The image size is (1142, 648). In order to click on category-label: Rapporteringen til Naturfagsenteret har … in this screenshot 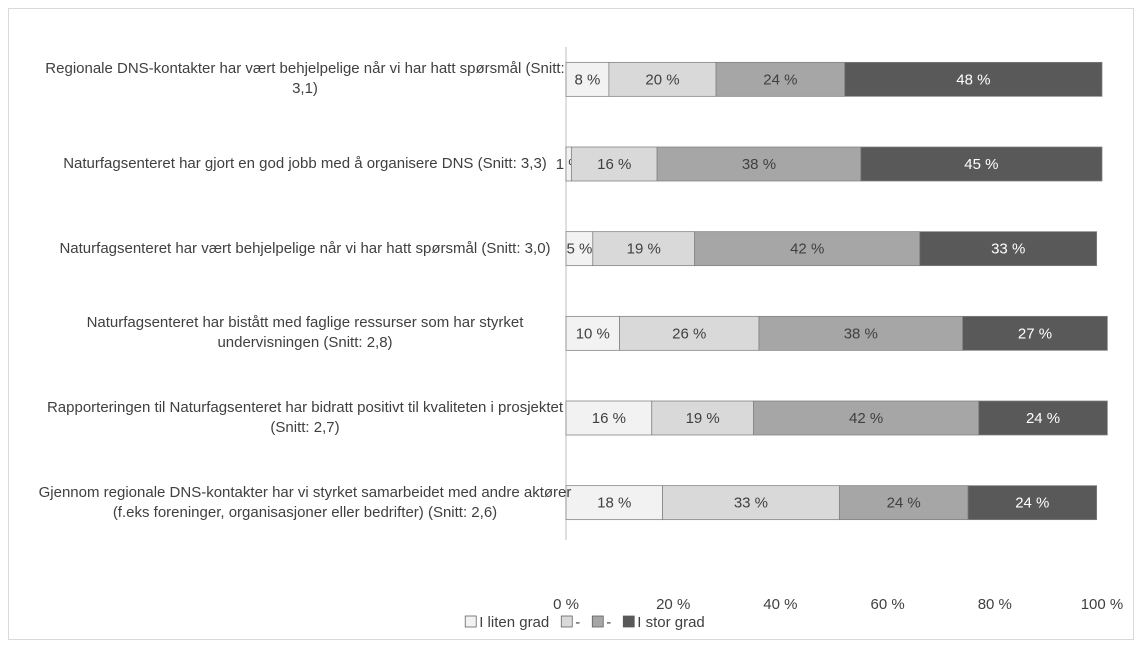, I will do `click(305, 417)`.